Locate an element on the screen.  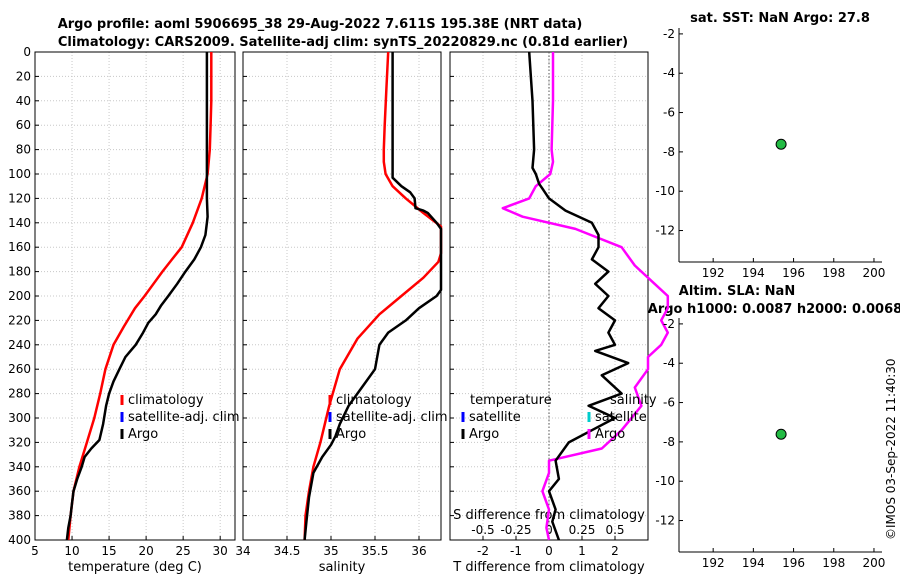
sst-title: sat. SST: NaN Argo: 27.8 is located at coordinates (780, 18).